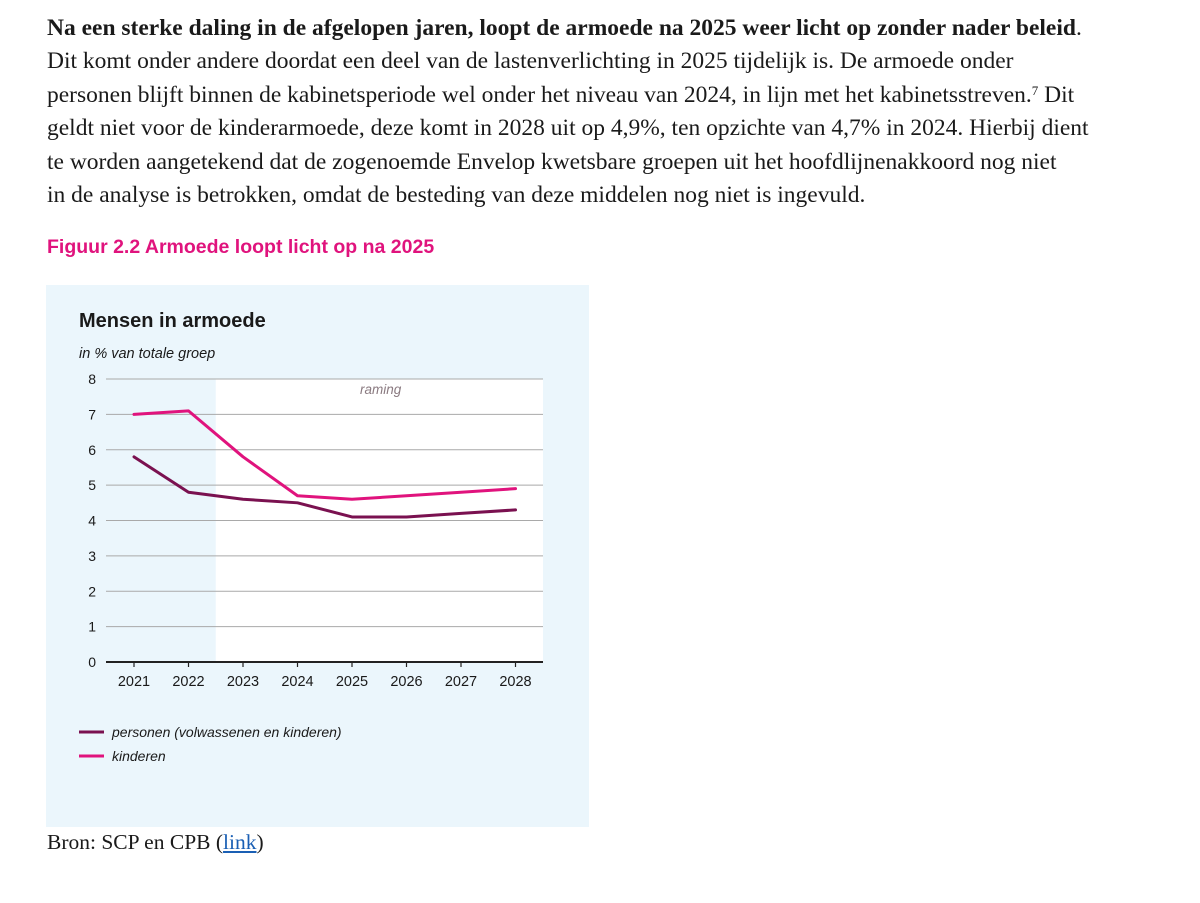 The height and width of the screenshot is (903, 1200). Describe the element at coordinates (139, 756) in the screenshot. I see `legend-label: kinderen` at that location.